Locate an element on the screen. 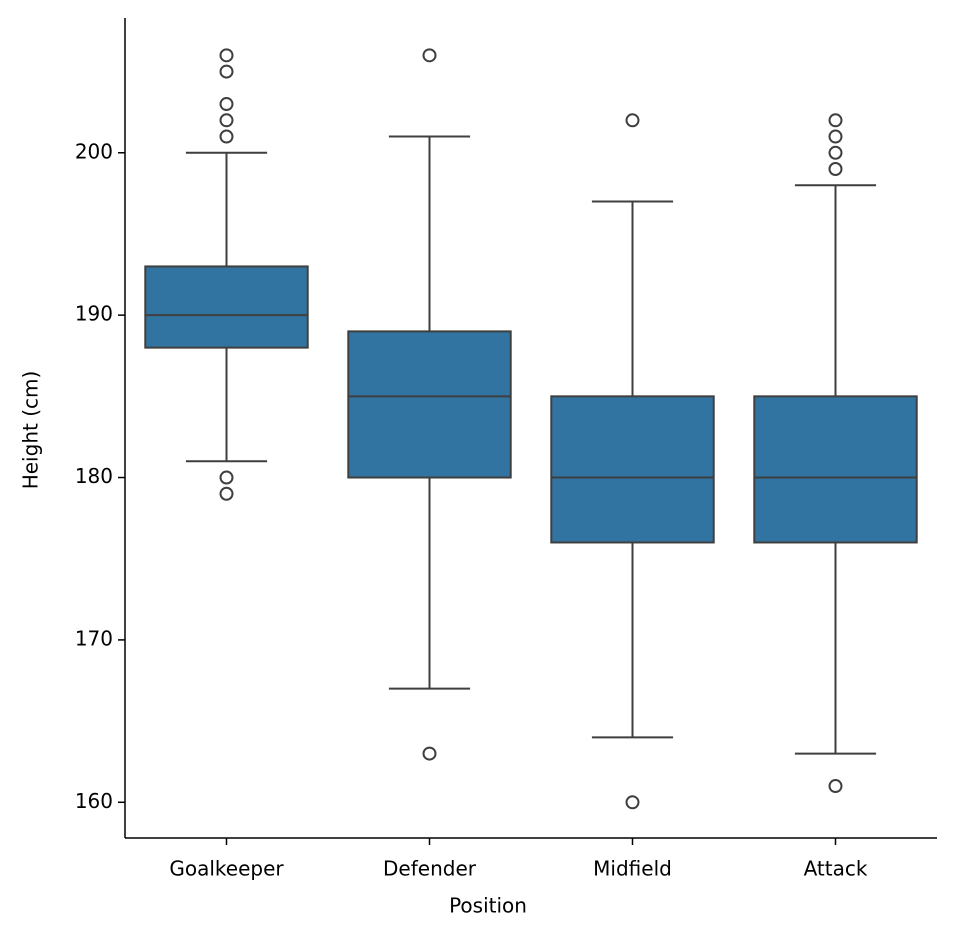 This screenshot has height=944, width=974. x-tick-label: Midfield is located at coordinates (632, 869).